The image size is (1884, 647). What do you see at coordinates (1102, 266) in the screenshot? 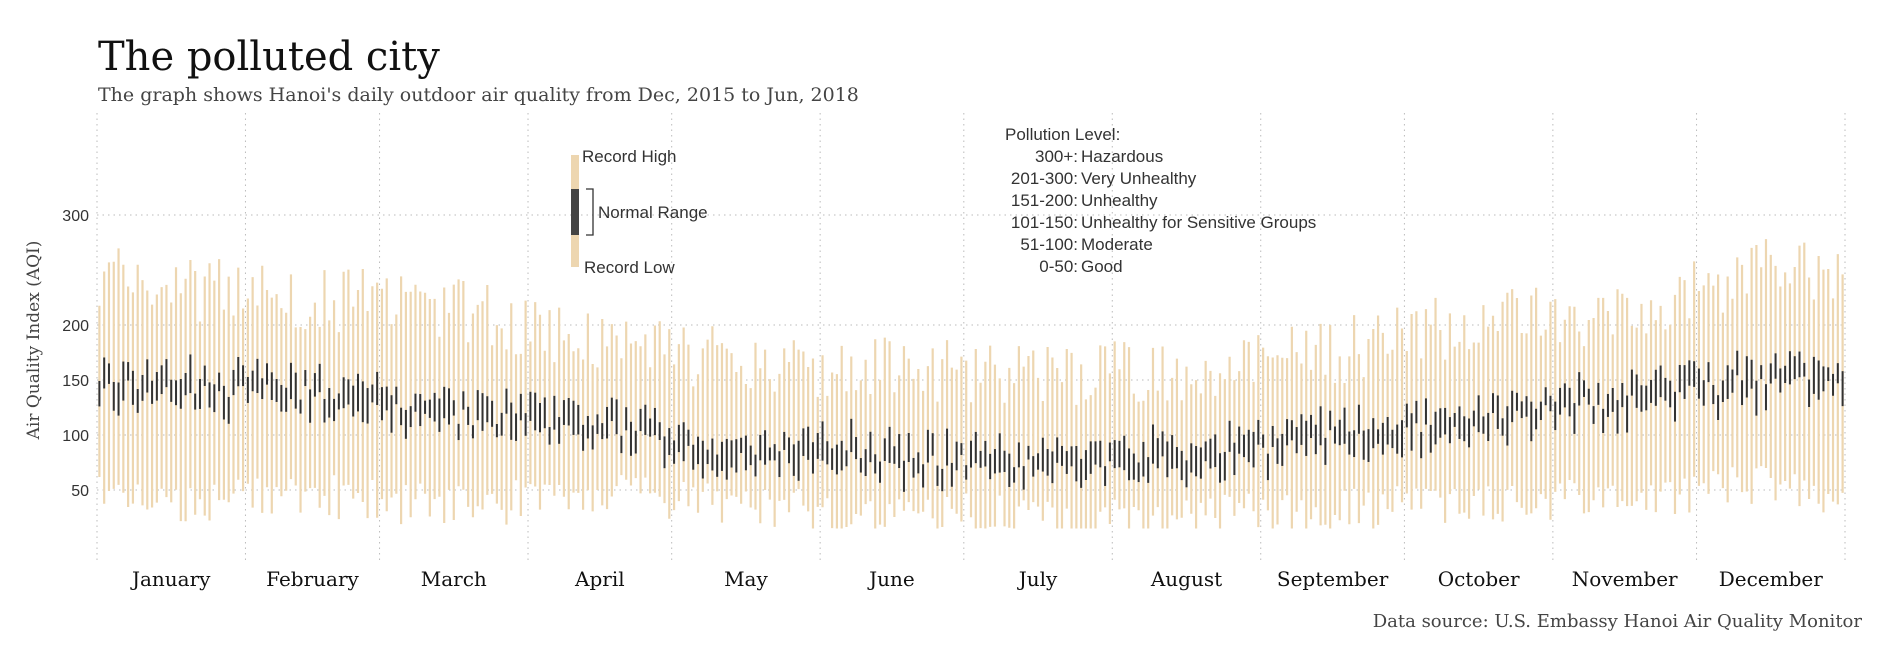
I see `pollution-label-good: Good` at bounding box center [1102, 266].